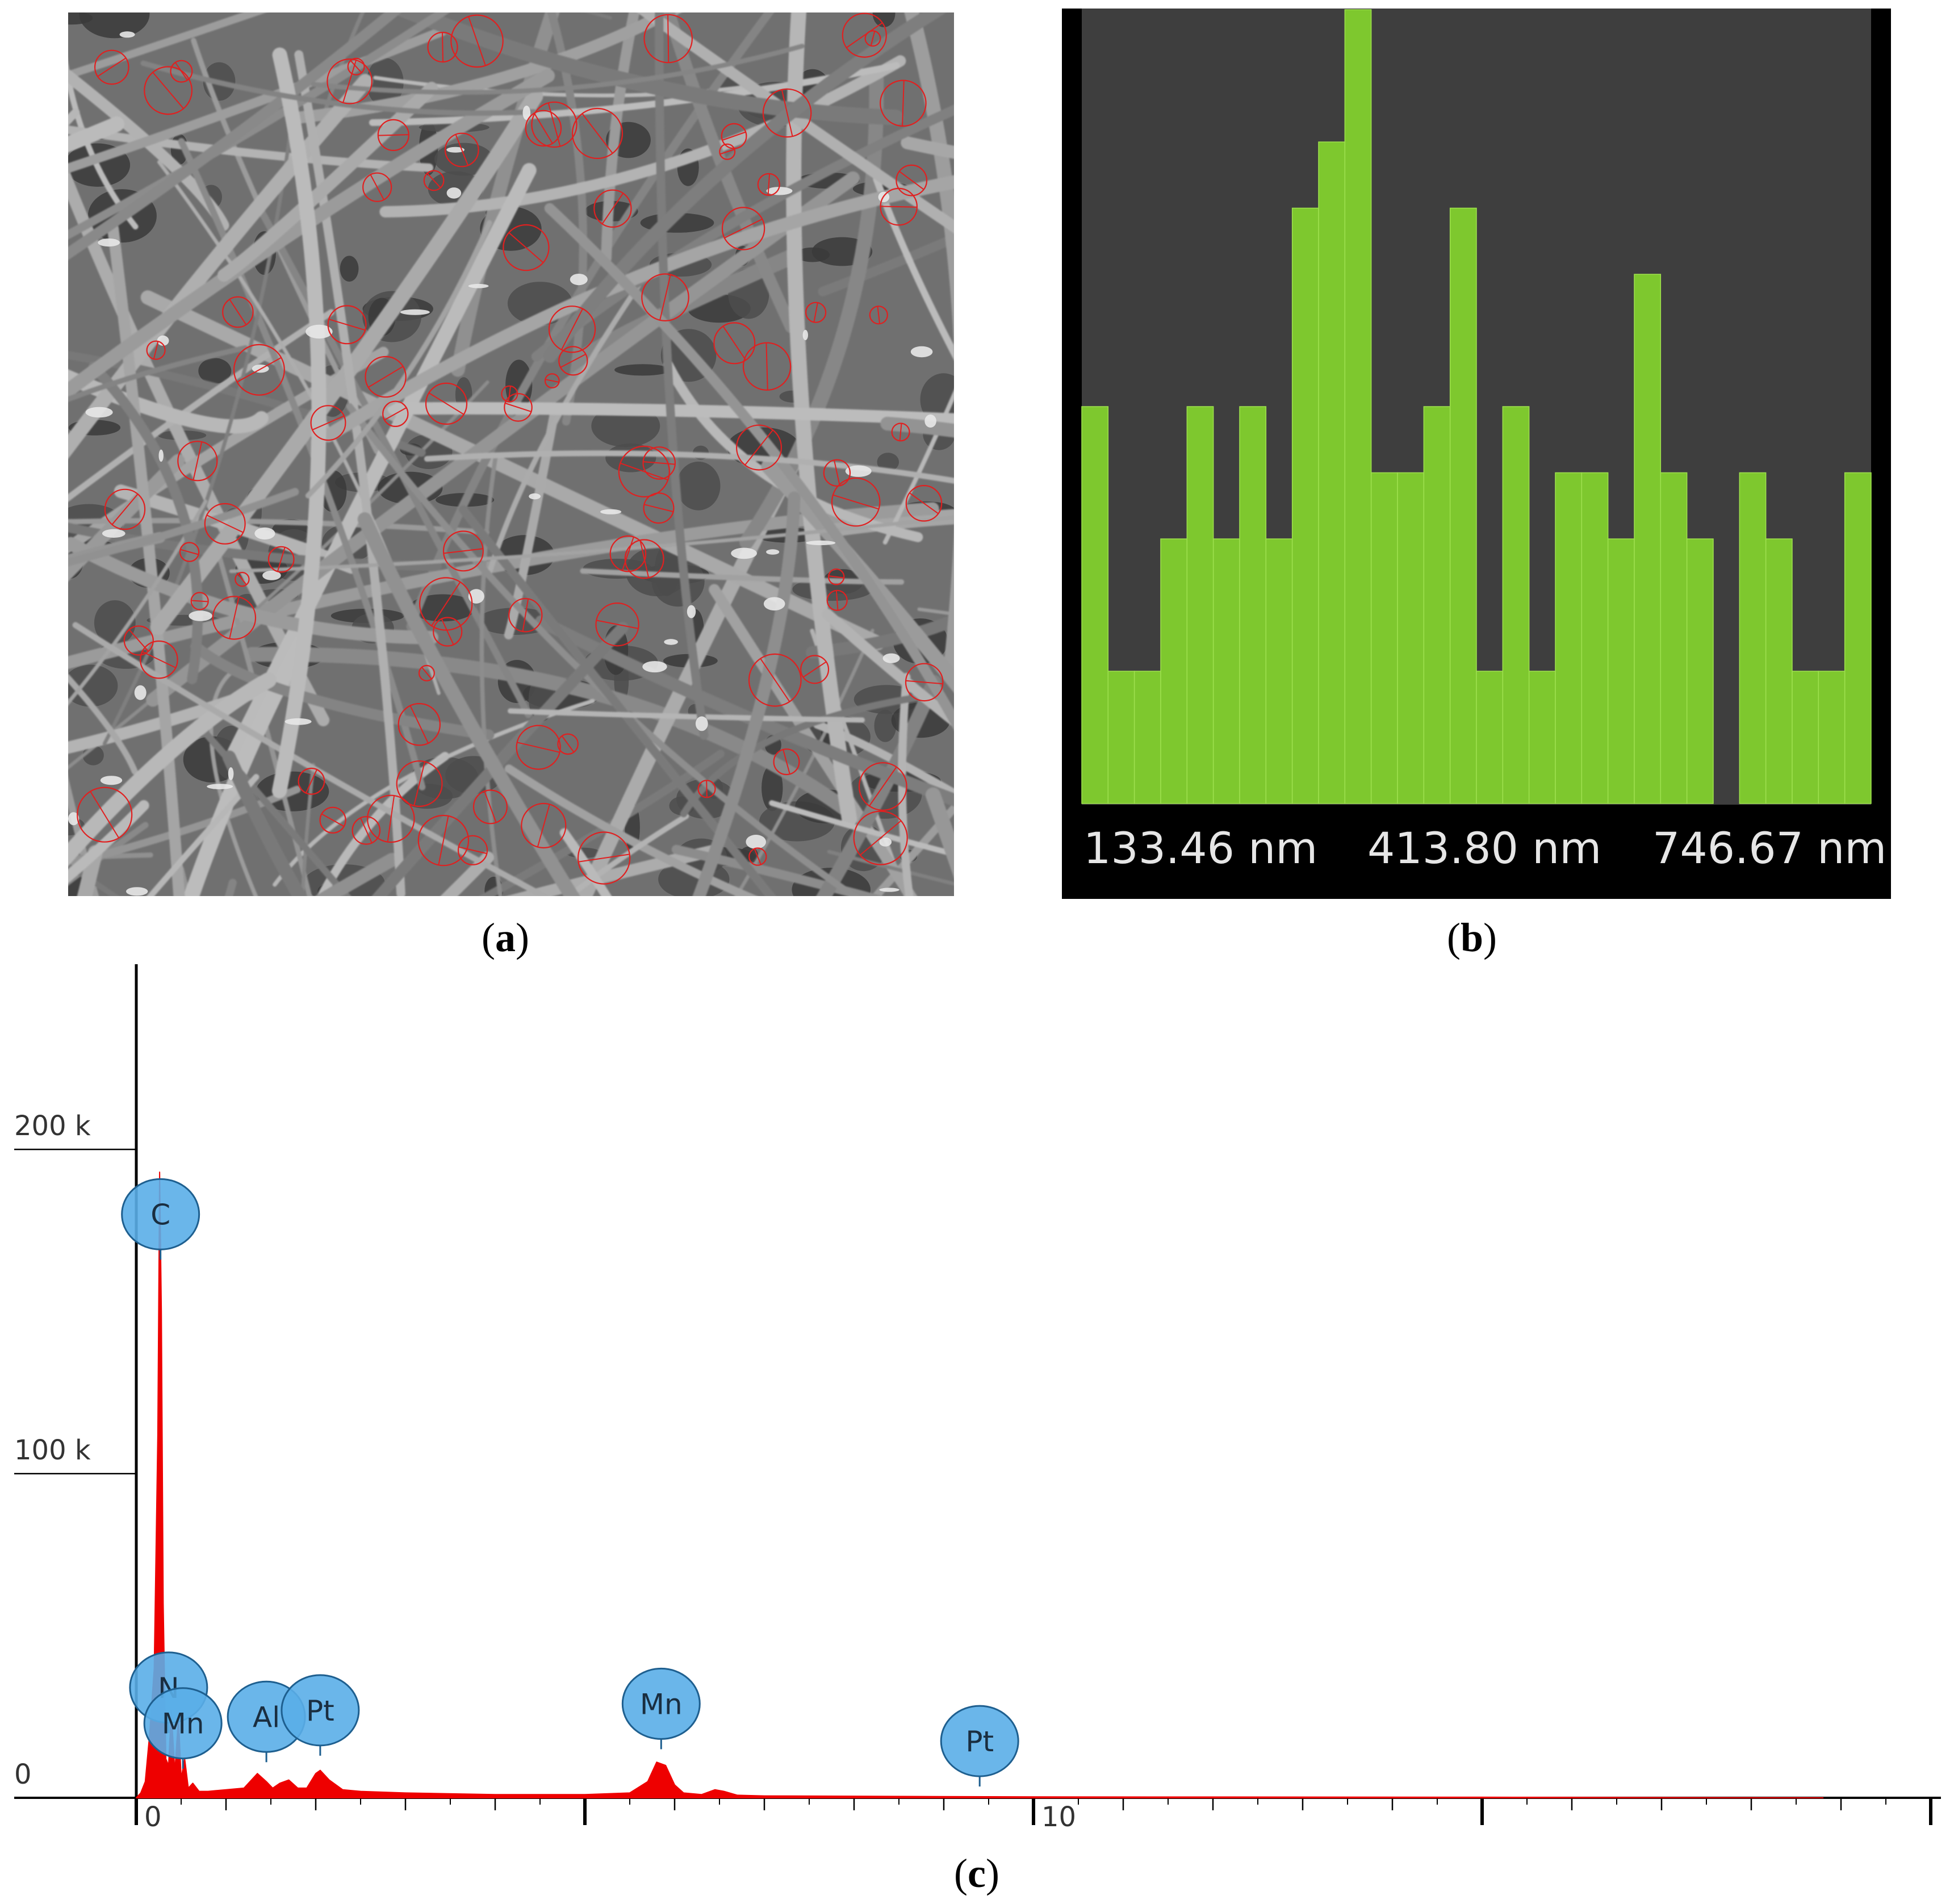 This screenshot has width=1954, height=1904. I want to click on eds-element-marker: Mn, so click(183, 1728).